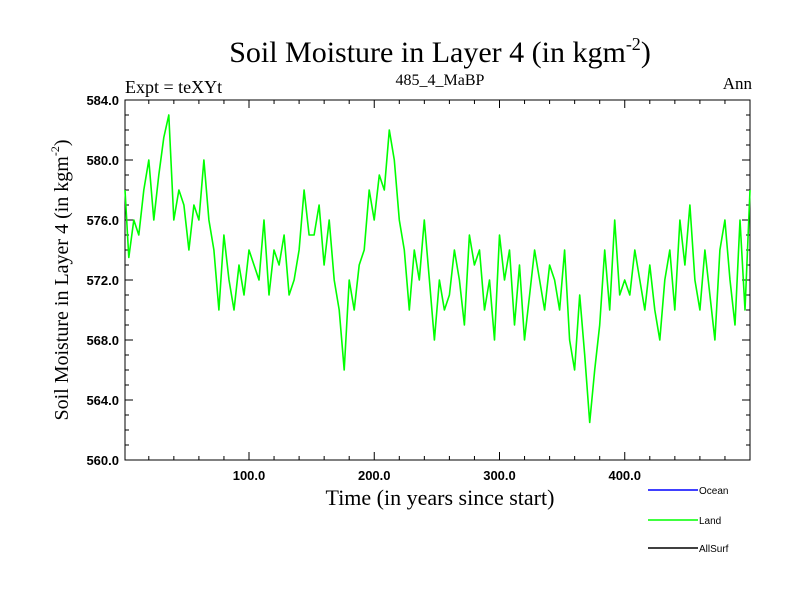 This screenshot has height=600, width=800. Describe the element at coordinates (633, 44) in the screenshot. I see `chart-title-superscript: -2` at that location.